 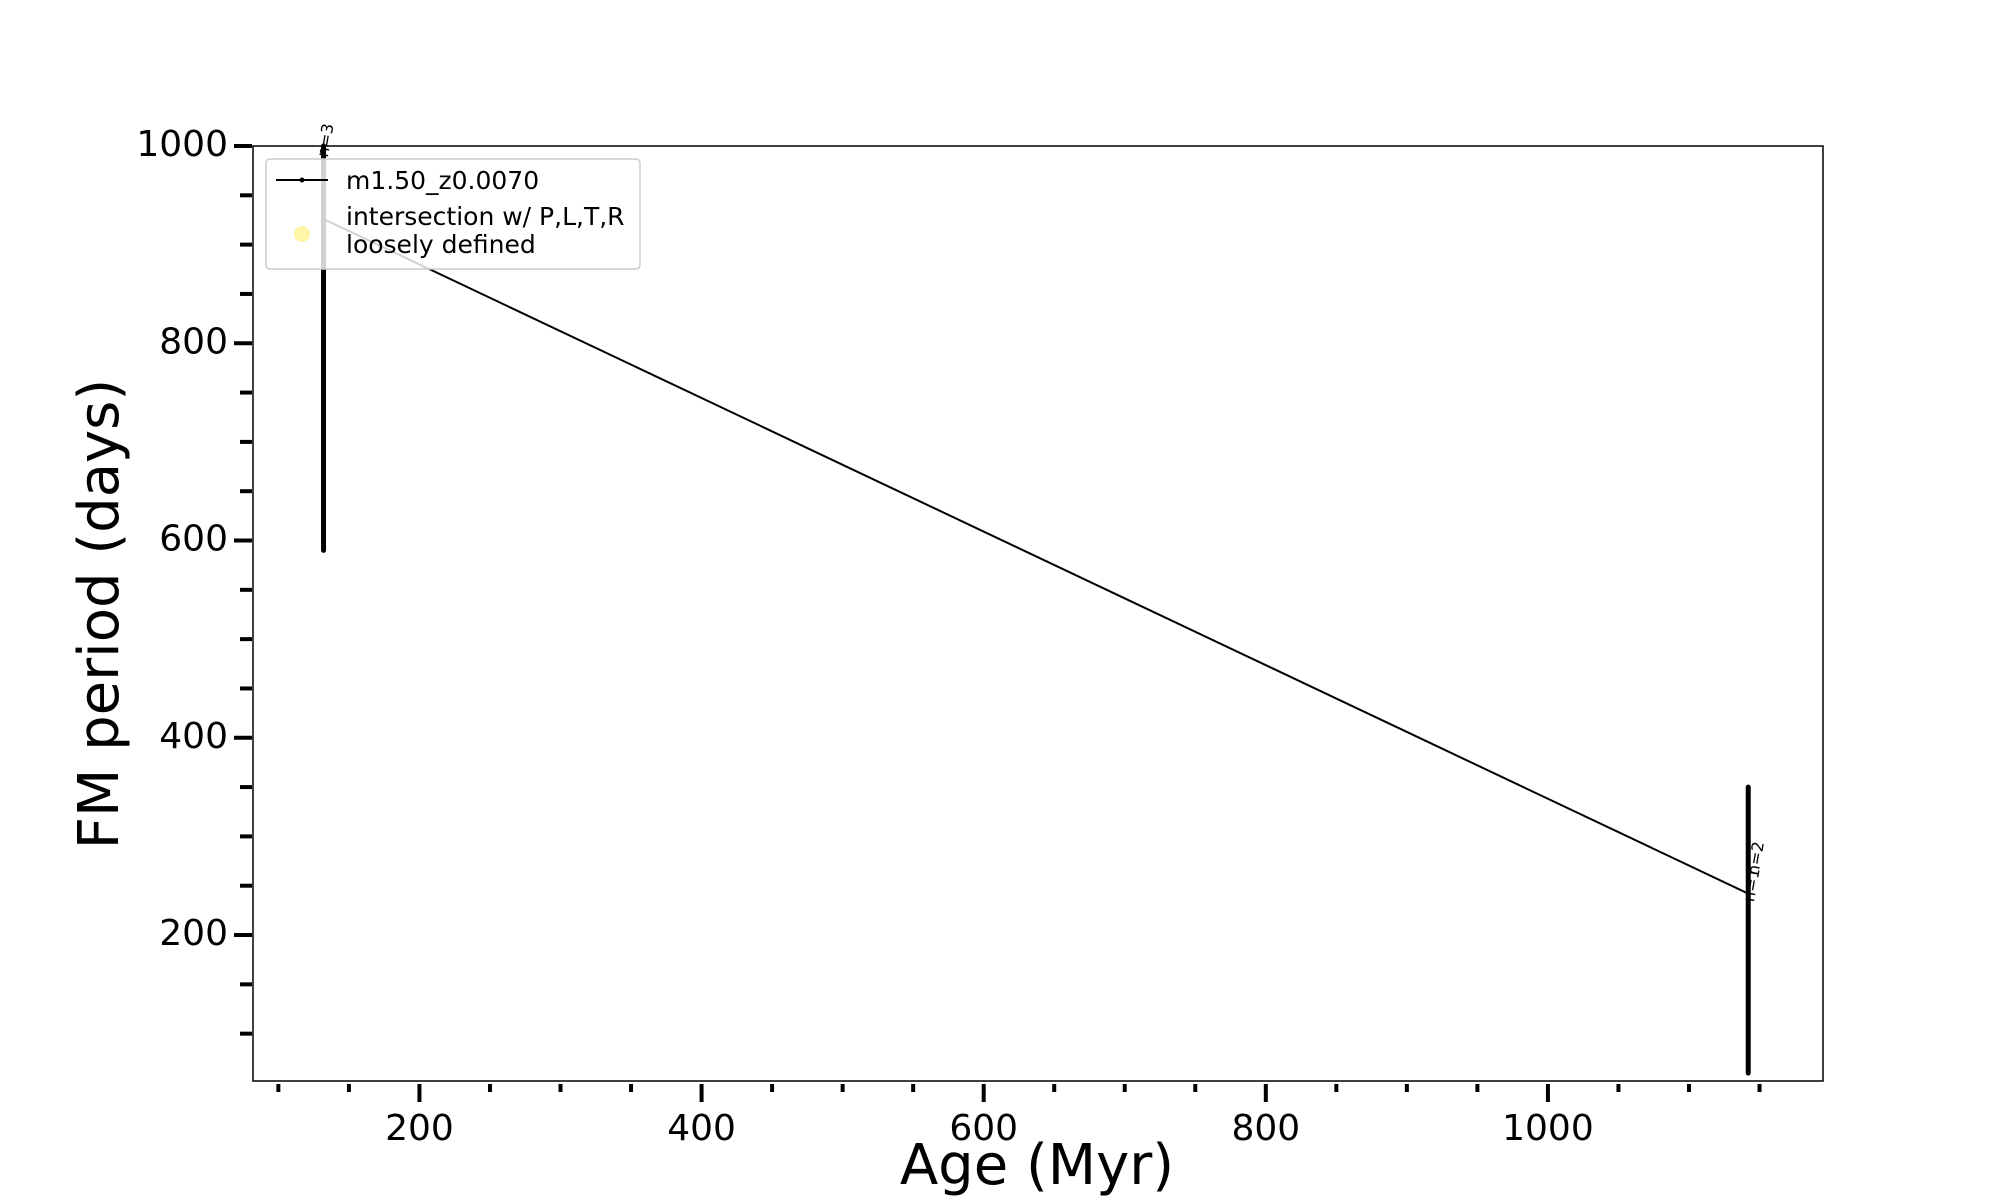 What do you see at coordinates (193, 539) in the screenshot?
I see `y-tick-label: 600` at bounding box center [193, 539].